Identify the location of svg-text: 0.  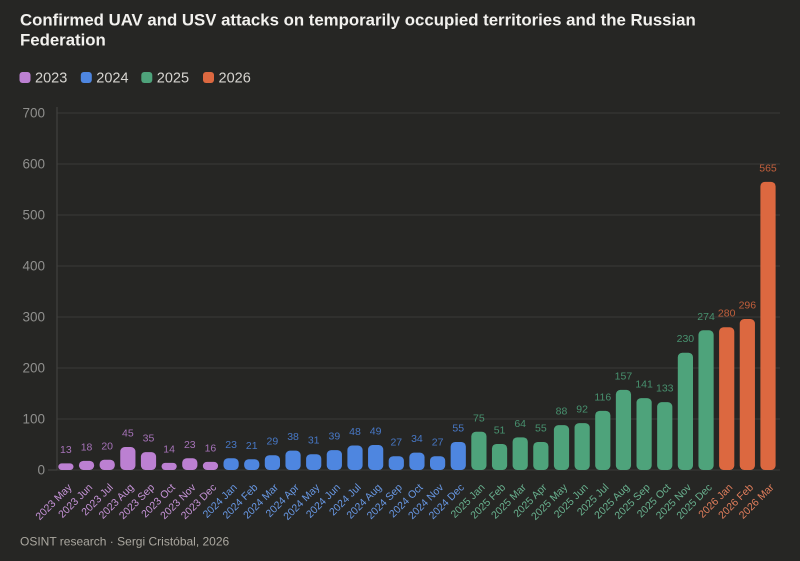
(41, 470).